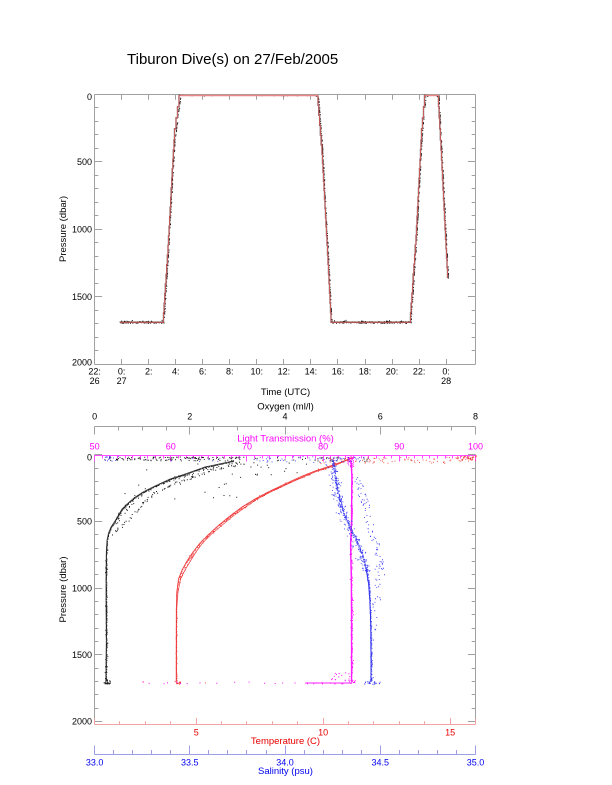 This screenshot has height=785, width=612. I want to click on svg-text: 34.0, so click(285, 763).